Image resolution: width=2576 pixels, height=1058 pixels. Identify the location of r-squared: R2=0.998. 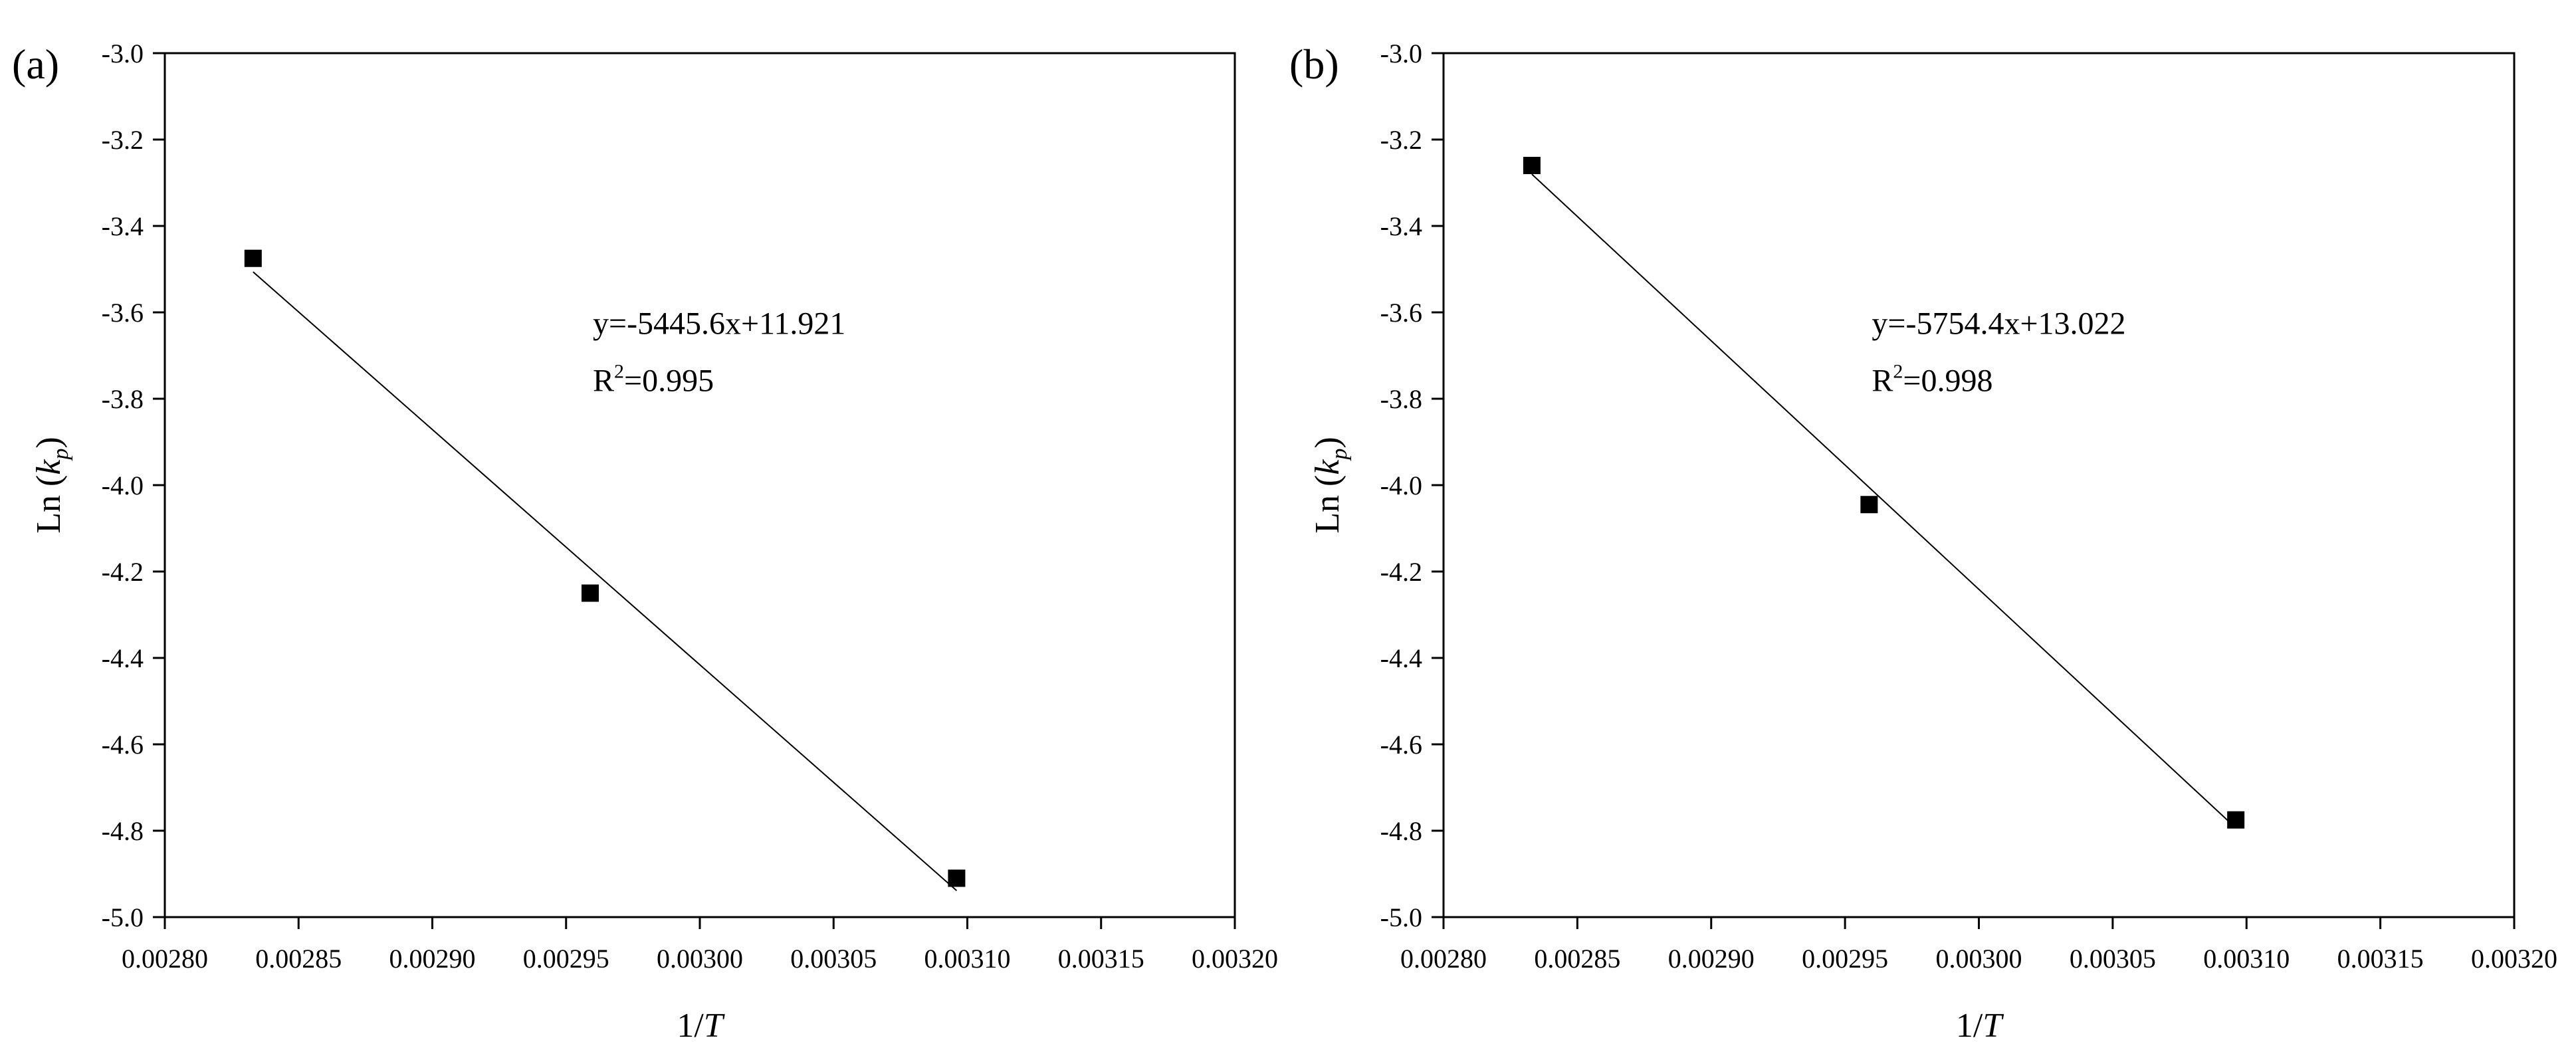
(1932, 380).